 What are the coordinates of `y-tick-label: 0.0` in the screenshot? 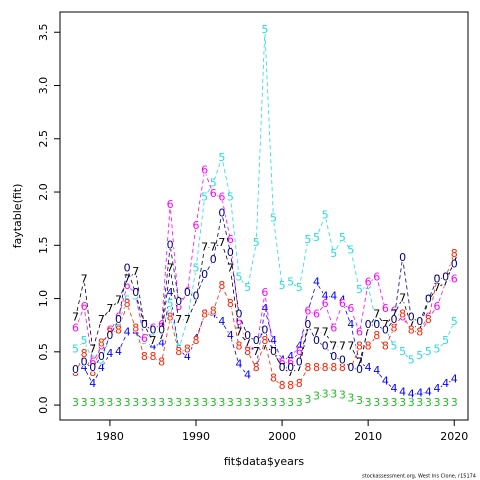 It's located at (43, 405).